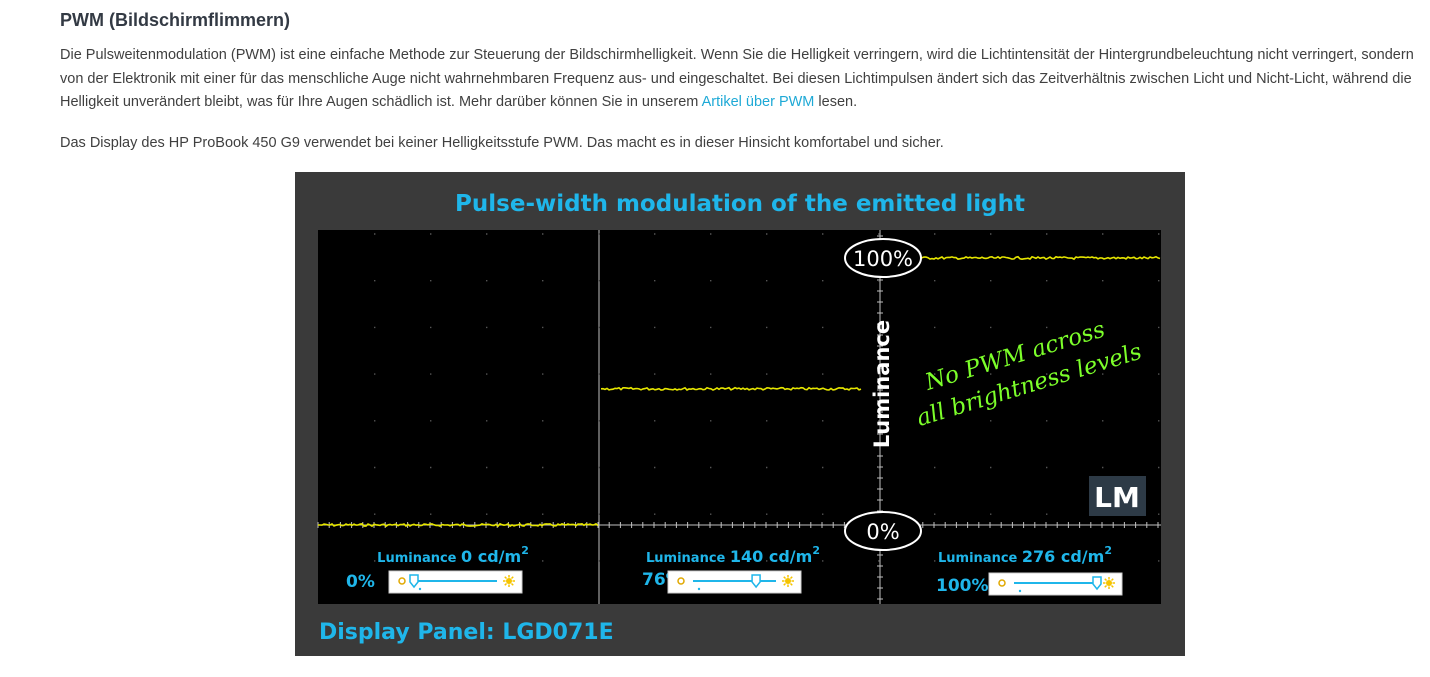 The image size is (1430, 677). What do you see at coordinates (771, 556) in the screenshot?
I see `luminance-value: 140 cd/m` at bounding box center [771, 556].